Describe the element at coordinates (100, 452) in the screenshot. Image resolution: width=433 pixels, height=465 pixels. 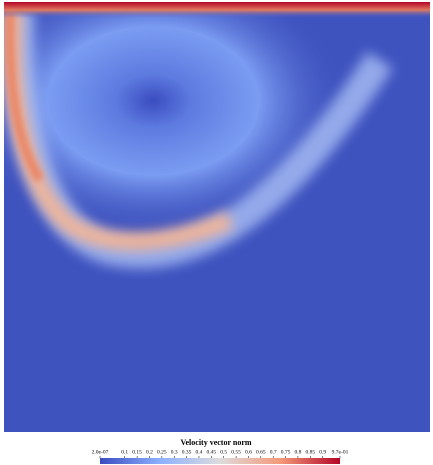
I see `colorbar-tick-label: 2.0e-07` at that location.